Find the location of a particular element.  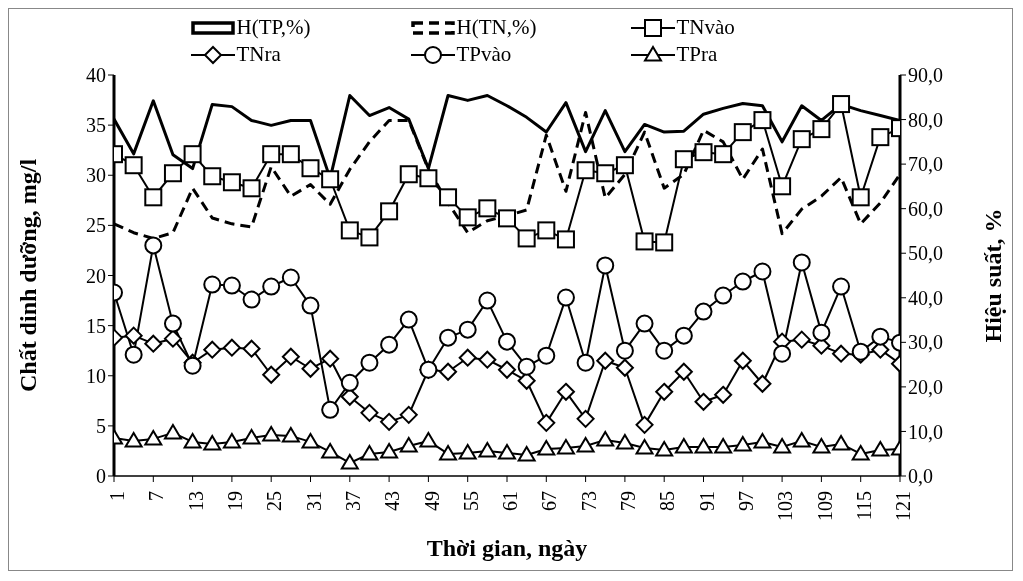

x-tick-label: 7 is located at coordinates (156, 496).